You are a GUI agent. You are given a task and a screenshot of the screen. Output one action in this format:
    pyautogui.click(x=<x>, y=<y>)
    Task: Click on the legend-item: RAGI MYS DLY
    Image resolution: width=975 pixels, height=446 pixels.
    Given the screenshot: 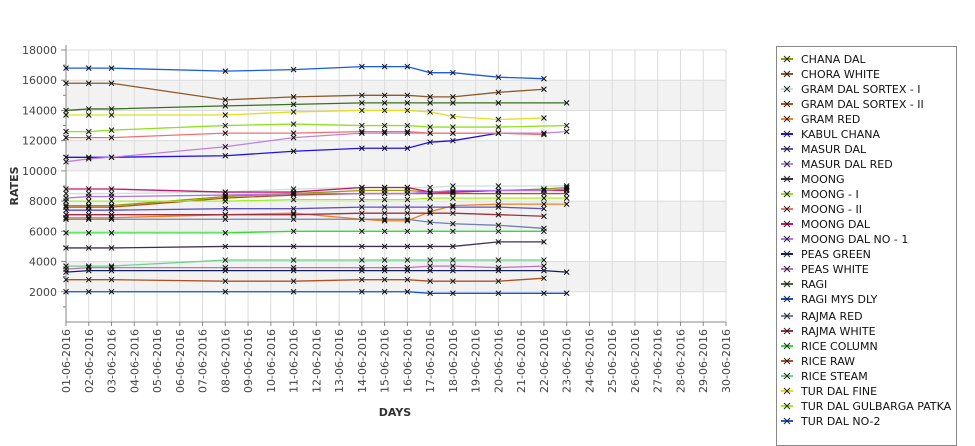 What is the action you would take?
    pyautogui.click(x=829, y=299)
    